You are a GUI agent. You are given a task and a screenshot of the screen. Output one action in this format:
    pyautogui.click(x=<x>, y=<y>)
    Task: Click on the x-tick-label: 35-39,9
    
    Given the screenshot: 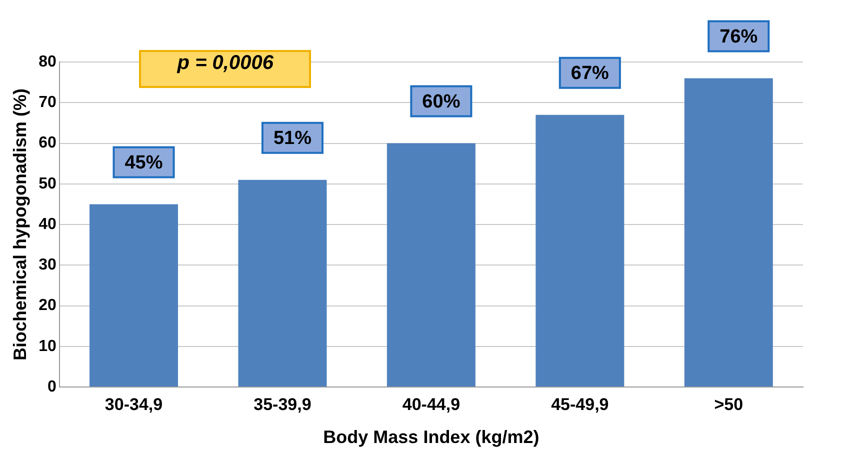 What is the action you would take?
    pyautogui.click(x=283, y=404)
    